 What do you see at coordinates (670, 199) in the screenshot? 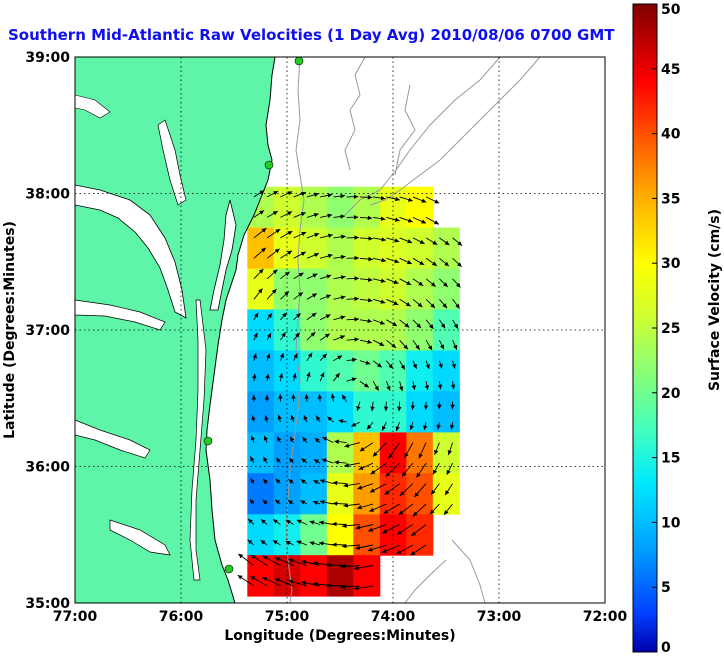
I see `colorbar-tick-label: 35` at bounding box center [670, 199].